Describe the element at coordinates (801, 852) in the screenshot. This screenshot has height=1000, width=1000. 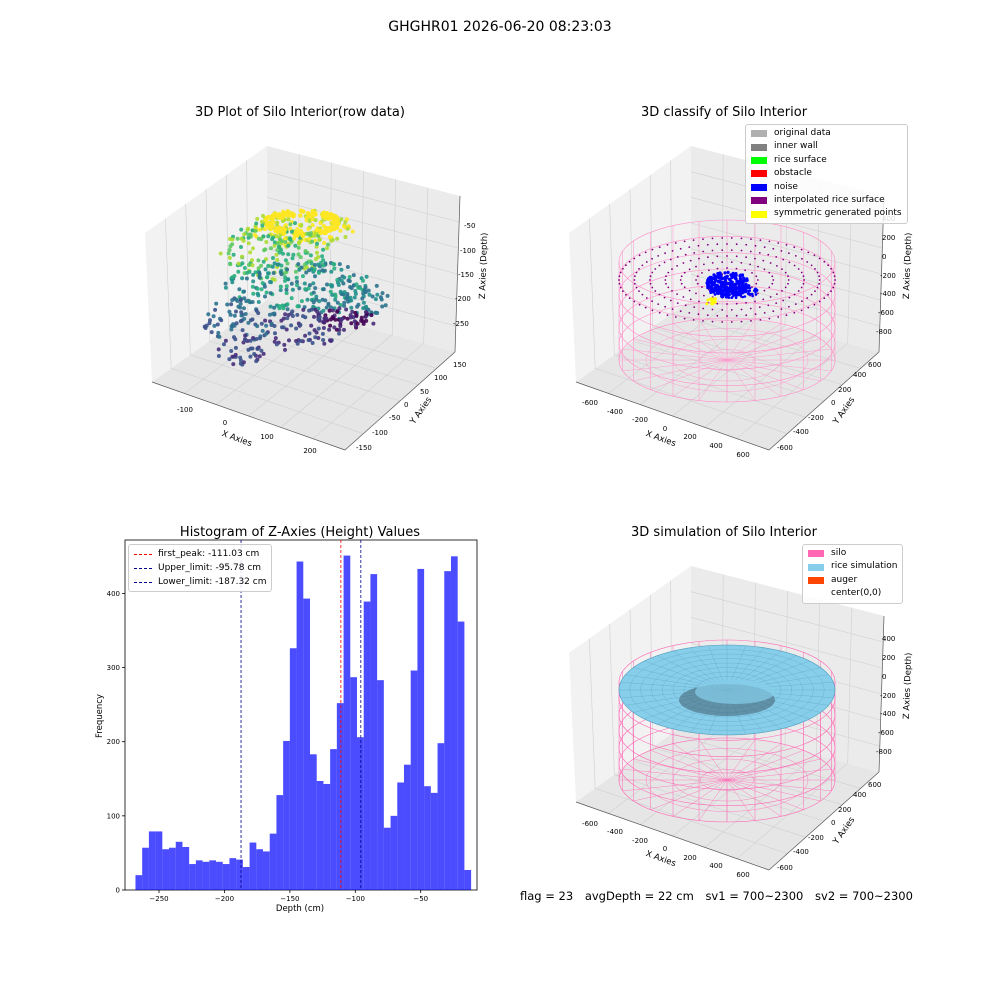
I see `simulation-ytick: -400` at that location.